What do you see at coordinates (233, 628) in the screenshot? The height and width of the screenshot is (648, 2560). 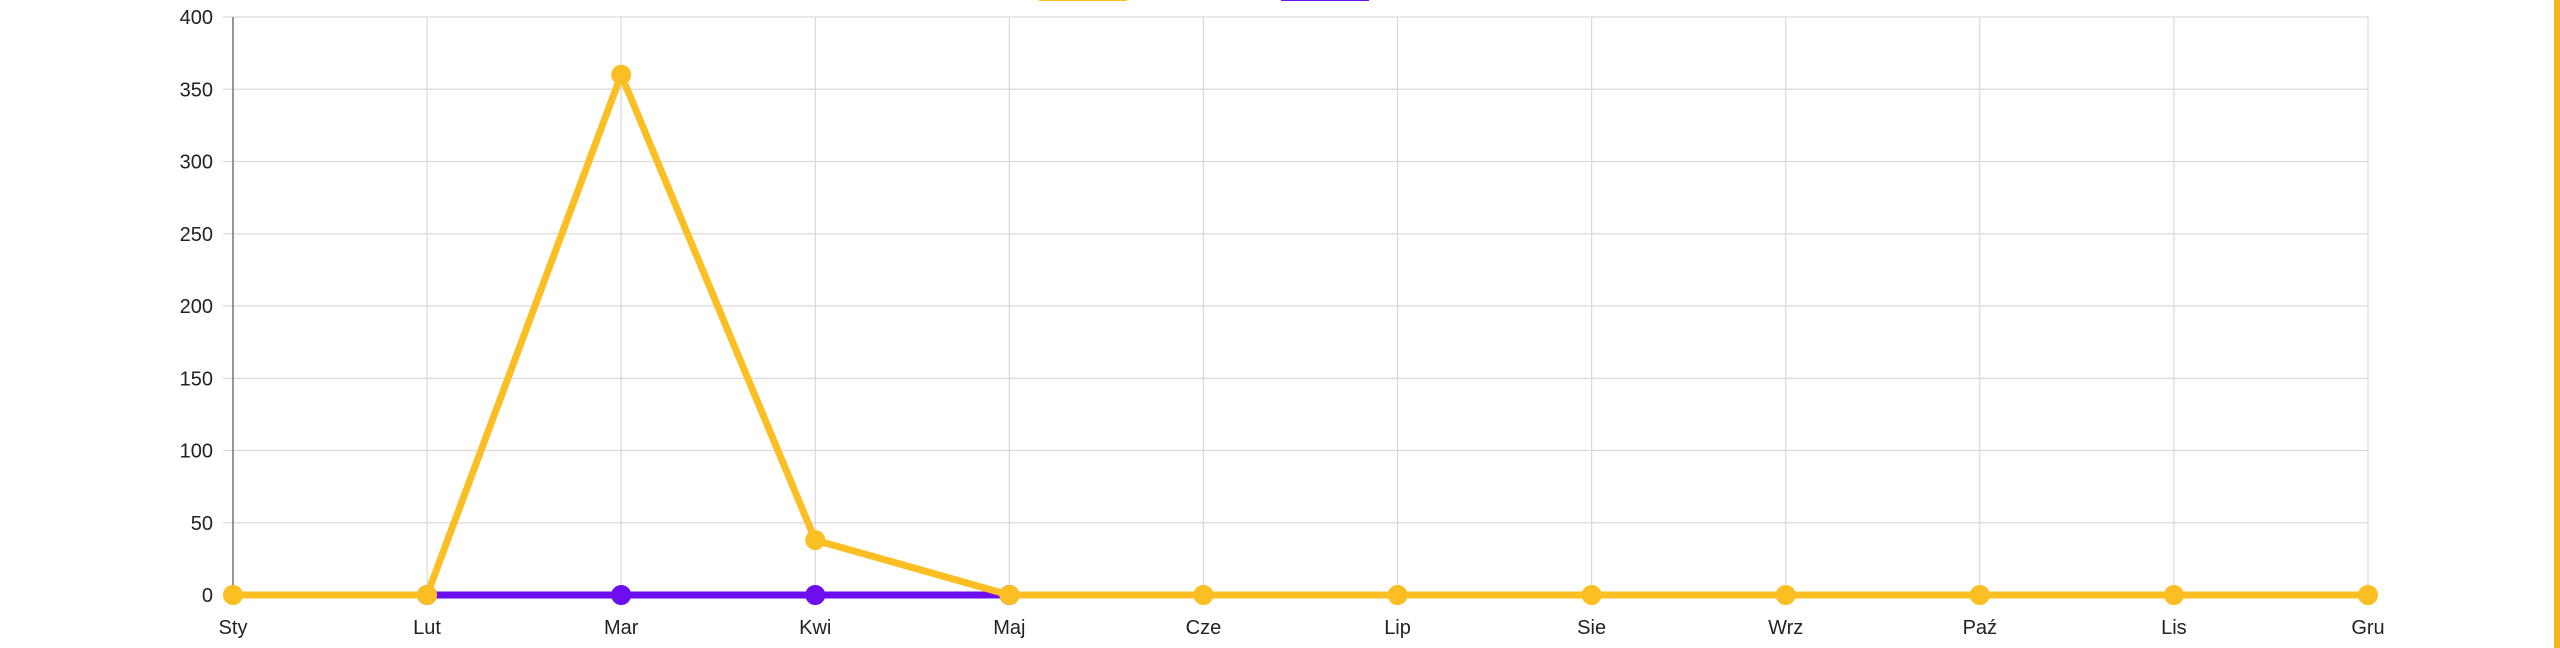 I see `x-tick-label: Sty` at bounding box center [233, 628].